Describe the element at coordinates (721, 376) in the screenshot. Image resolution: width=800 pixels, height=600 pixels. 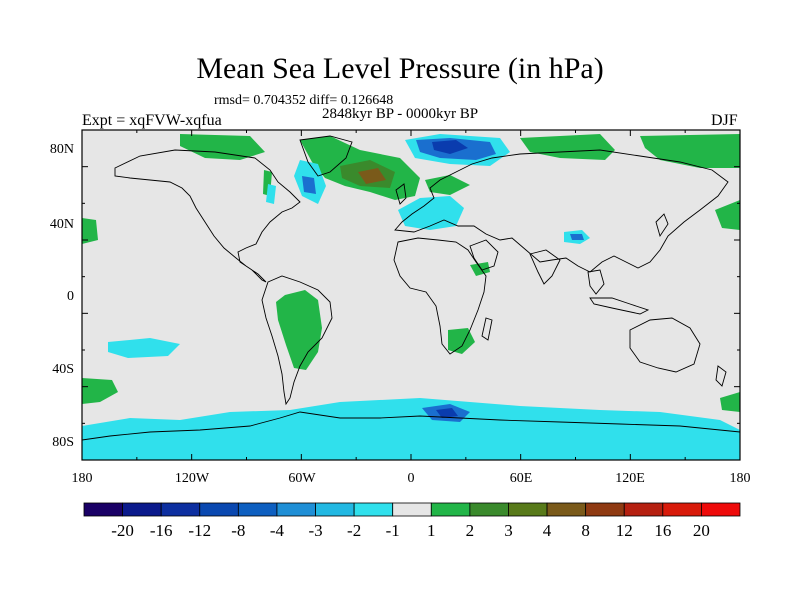
I see `coast-new-zealand` at that location.